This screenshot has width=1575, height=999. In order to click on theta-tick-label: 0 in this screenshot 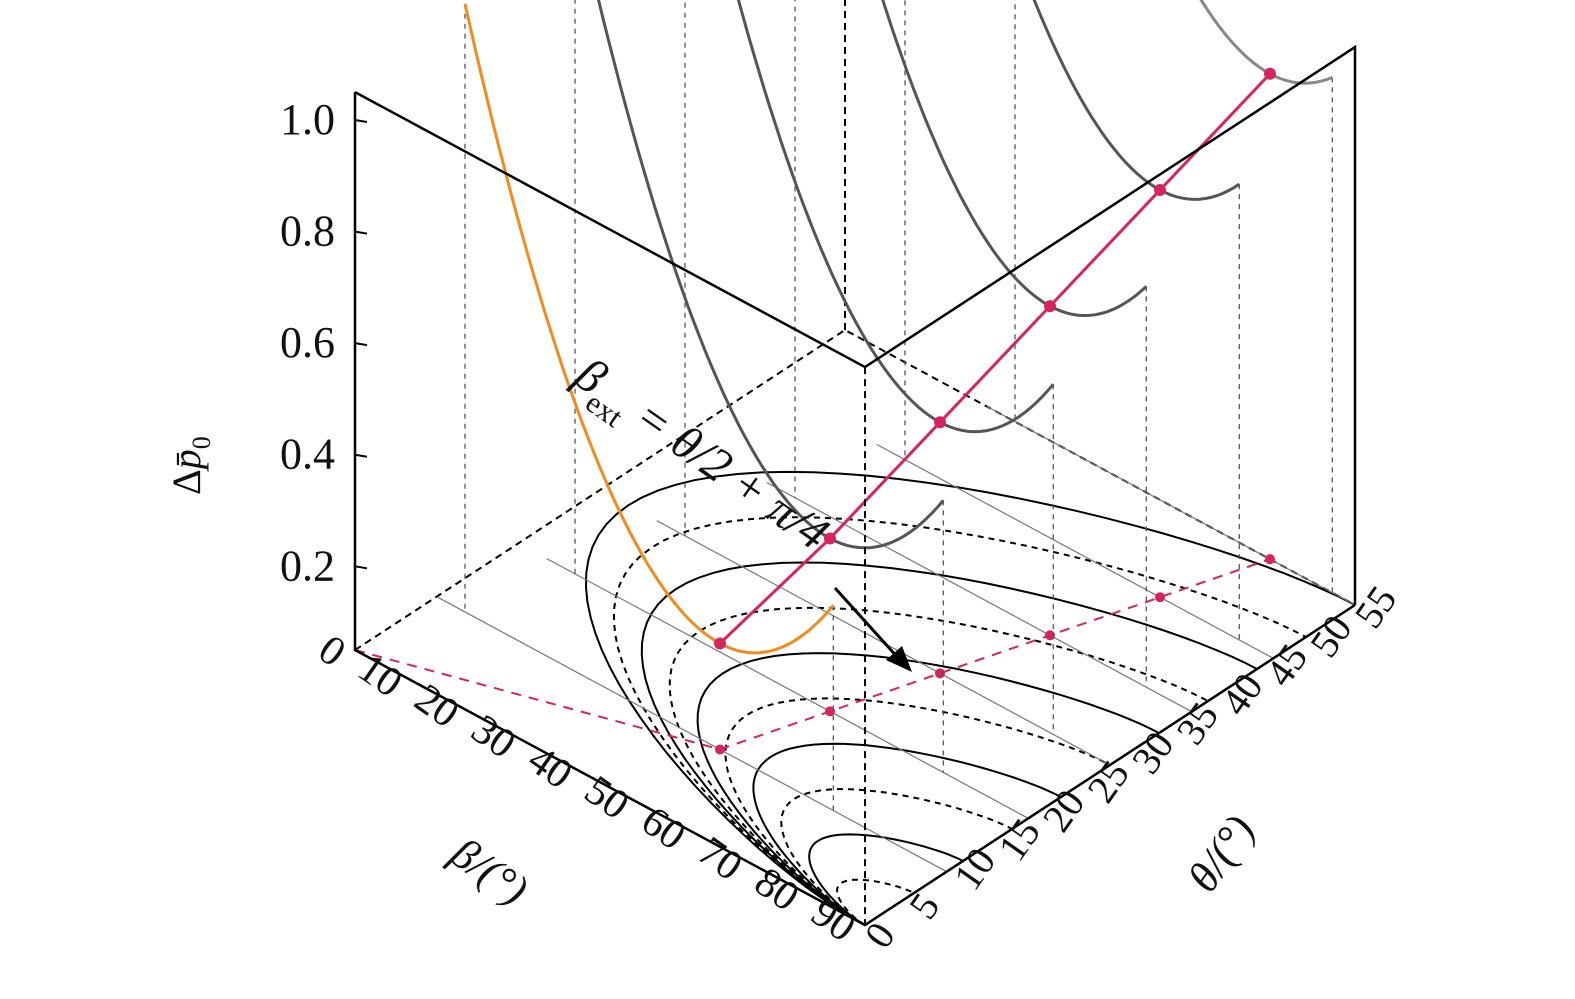, I will do `click(880, 935)`.